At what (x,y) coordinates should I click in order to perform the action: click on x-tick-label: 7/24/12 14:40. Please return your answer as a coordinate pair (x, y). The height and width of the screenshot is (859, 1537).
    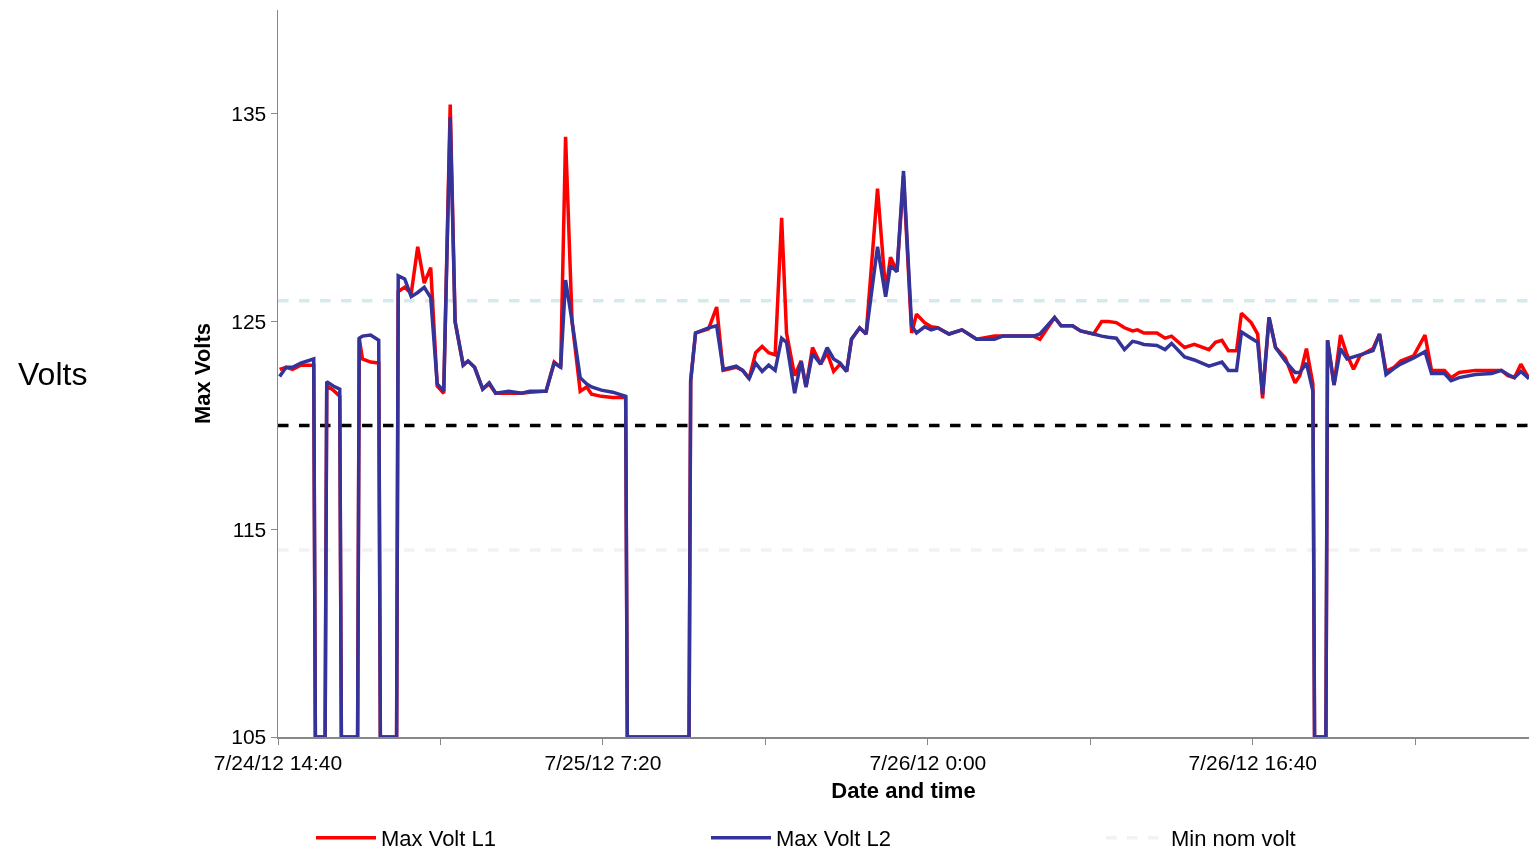
    Looking at the image, I should click on (278, 762).